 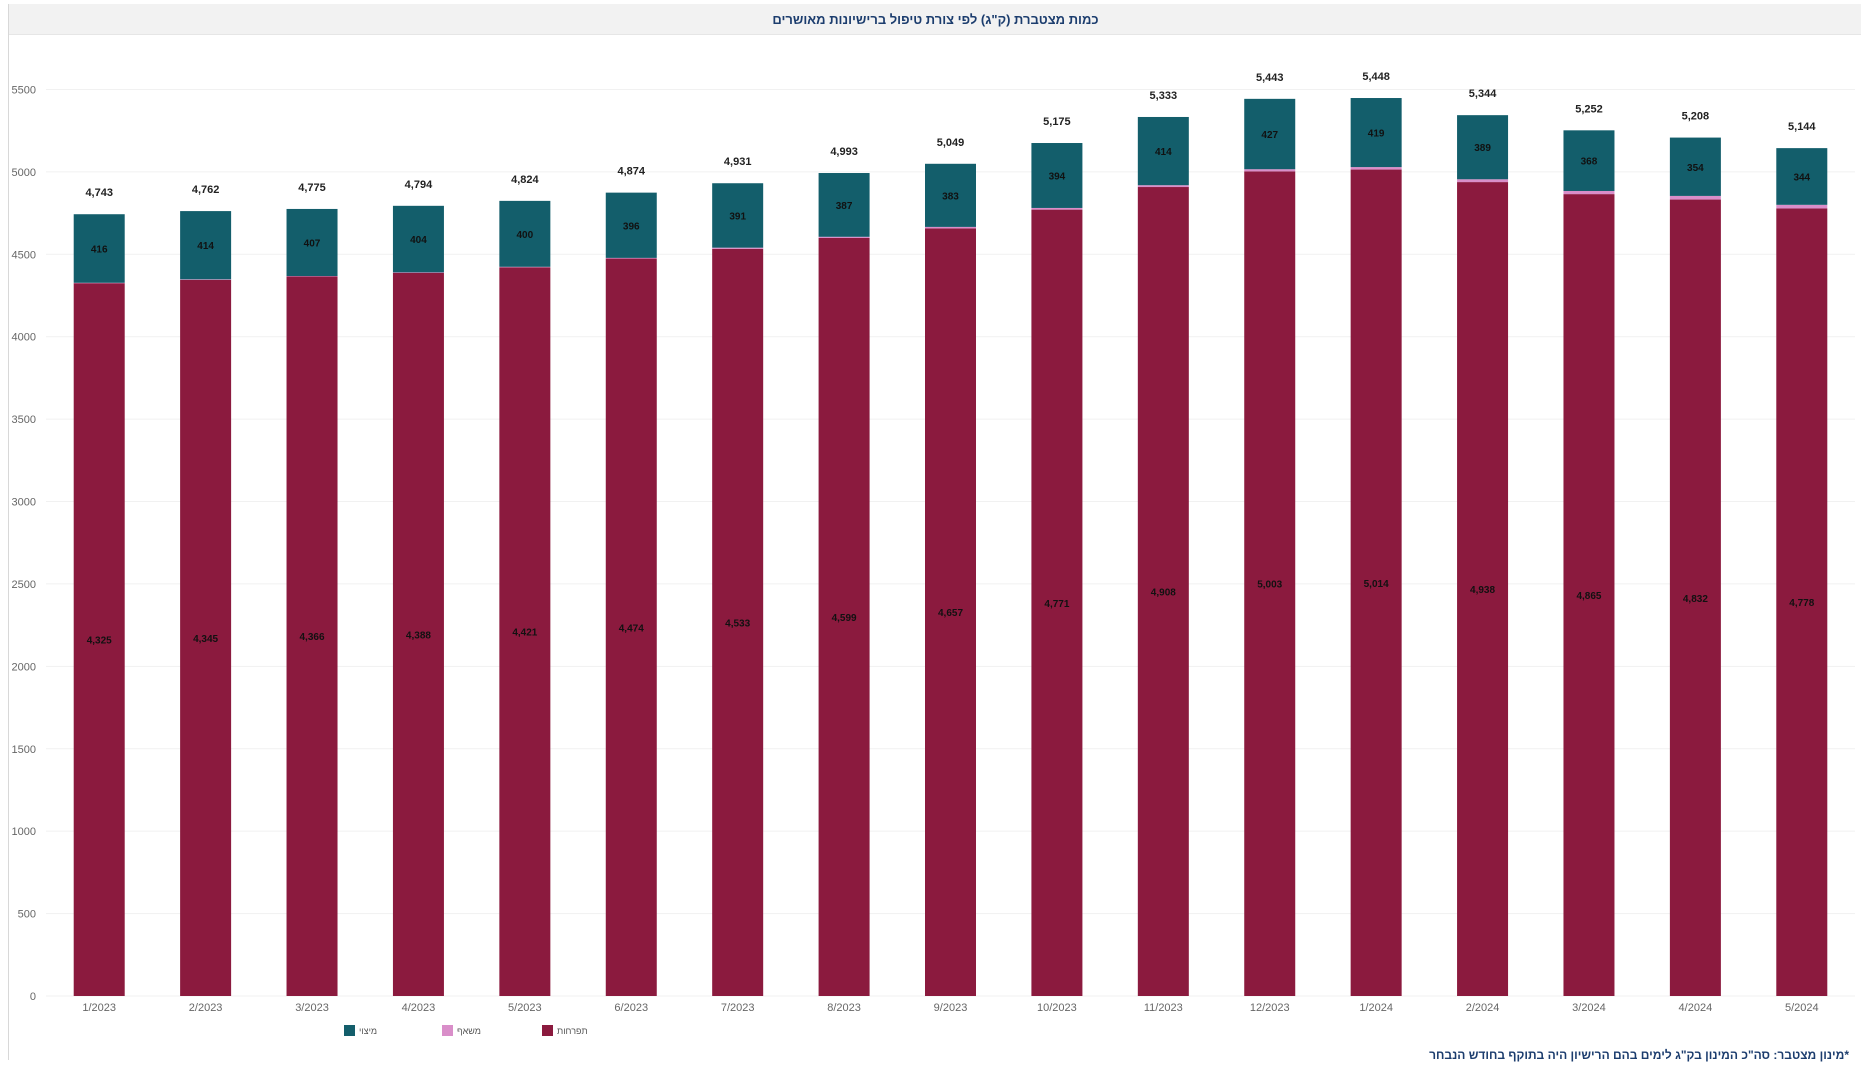 What do you see at coordinates (1376, 584) in the screenshot?
I see `bar-label-inflorescence: 5,014` at bounding box center [1376, 584].